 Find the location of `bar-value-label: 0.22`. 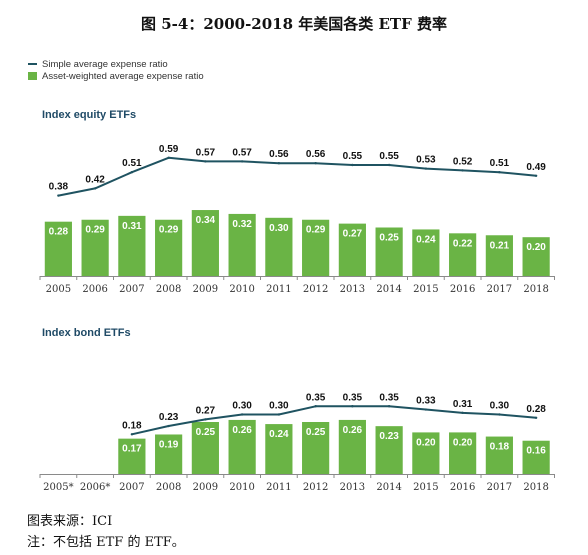

bar-value-label: 0.22 is located at coordinates (463, 243).